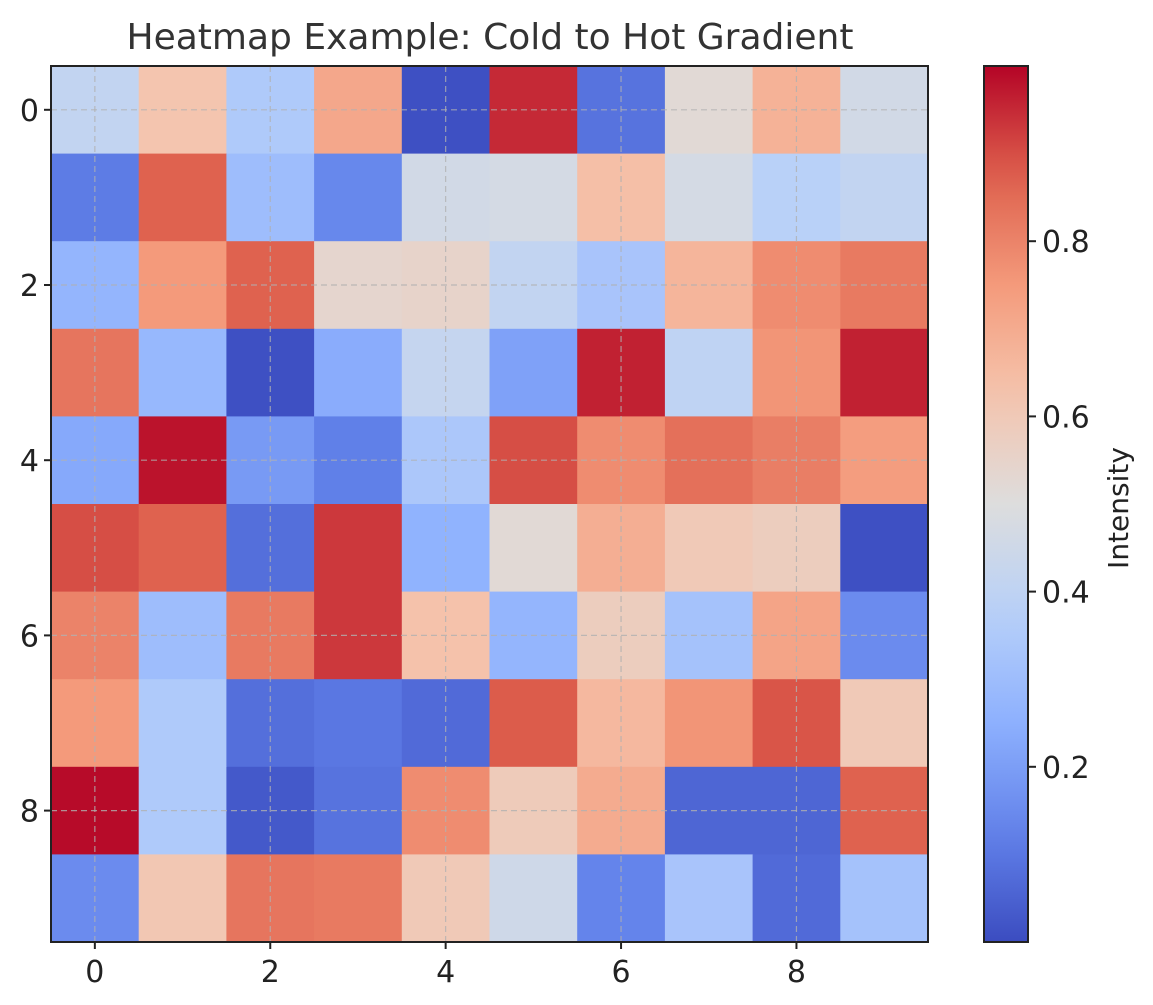  What do you see at coordinates (1066, 768) in the screenshot?
I see `colorbar-tick-label: 0.2` at bounding box center [1066, 768].